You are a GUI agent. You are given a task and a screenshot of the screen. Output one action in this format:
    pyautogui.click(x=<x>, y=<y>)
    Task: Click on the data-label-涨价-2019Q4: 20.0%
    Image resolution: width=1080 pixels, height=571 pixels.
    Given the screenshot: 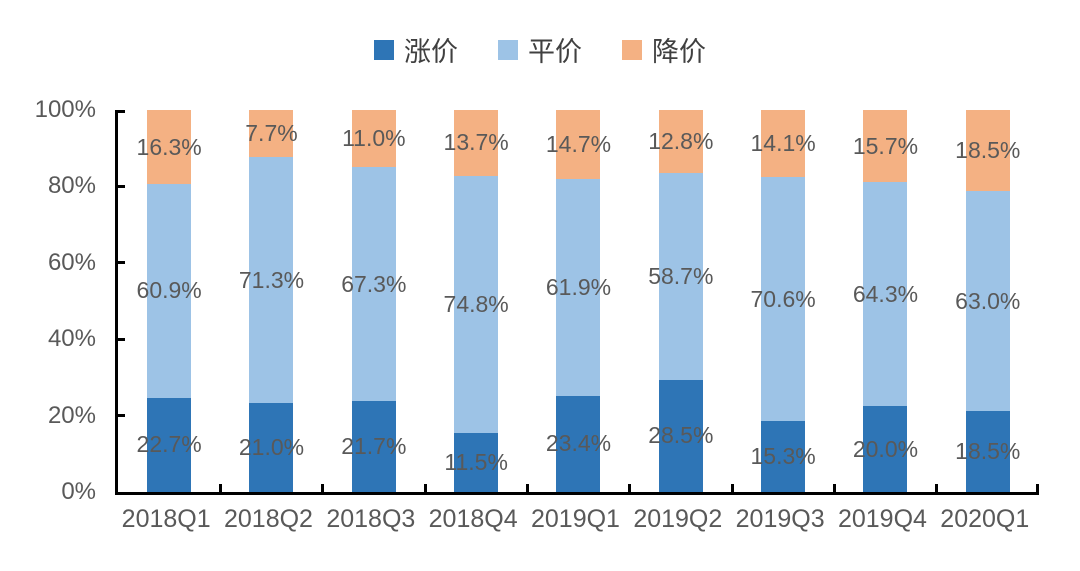 What is the action you would take?
    pyautogui.click(x=885, y=448)
    